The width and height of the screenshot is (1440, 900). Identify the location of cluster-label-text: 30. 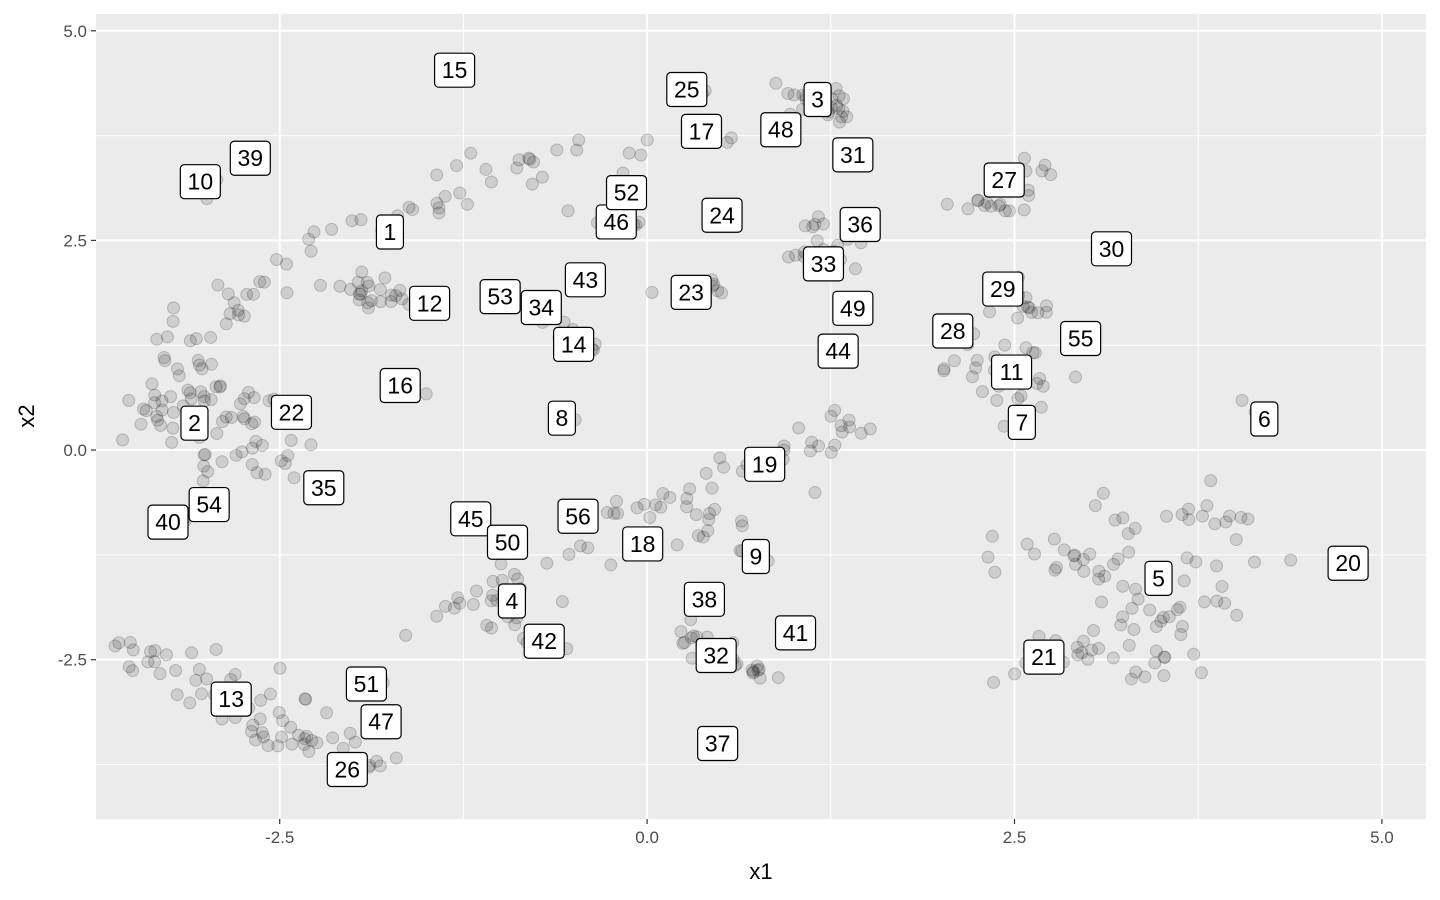
(1112, 249).